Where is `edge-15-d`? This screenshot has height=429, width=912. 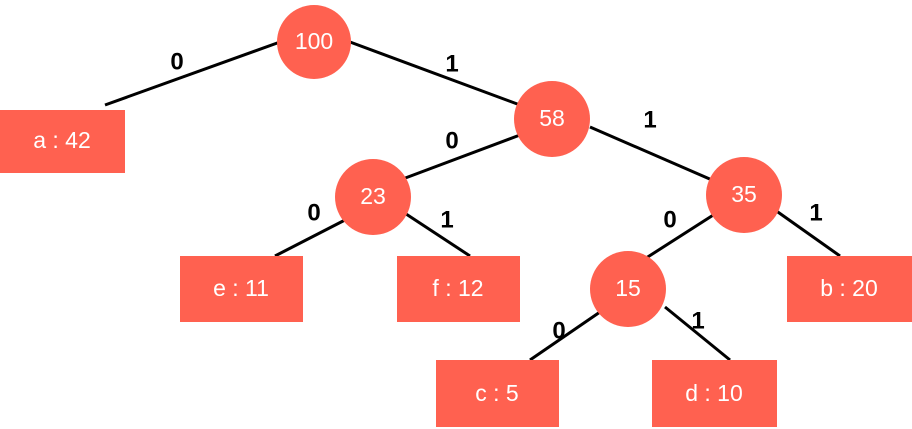 edge-15-d is located at coordinates (697, 333).